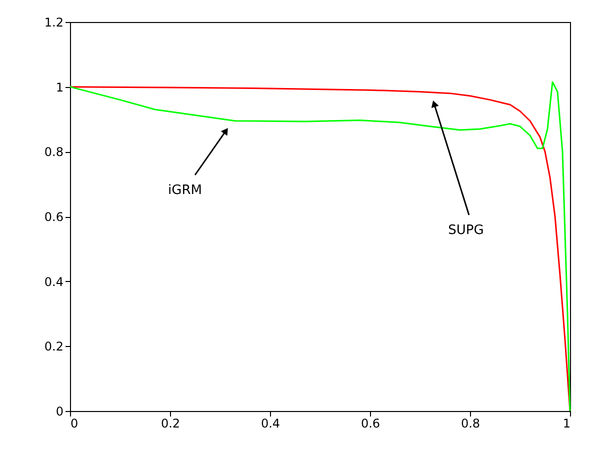  Describe the element at coordinates (170, 423) in the screenshot. I see `x-tick-label: 0.2` at that location.